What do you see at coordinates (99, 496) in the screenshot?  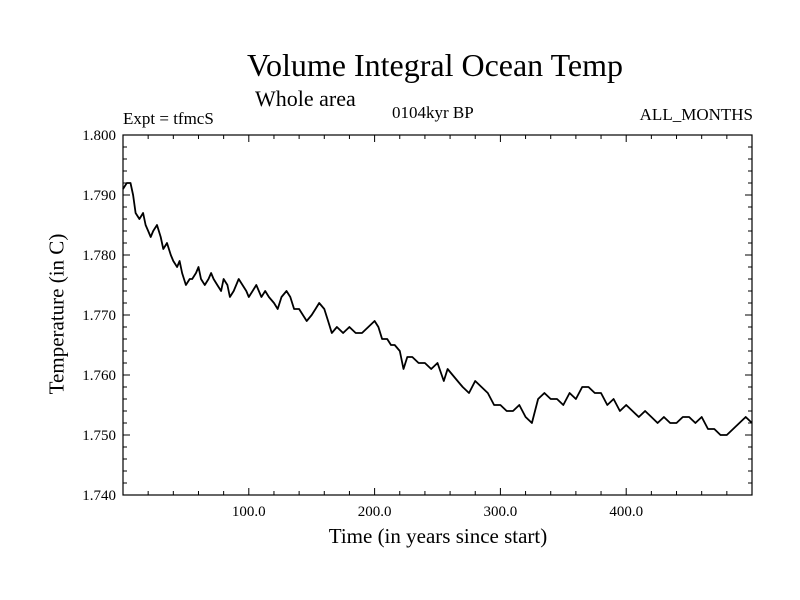 I see `y-tick-label: 1.740` at bounding box center [99, 496].